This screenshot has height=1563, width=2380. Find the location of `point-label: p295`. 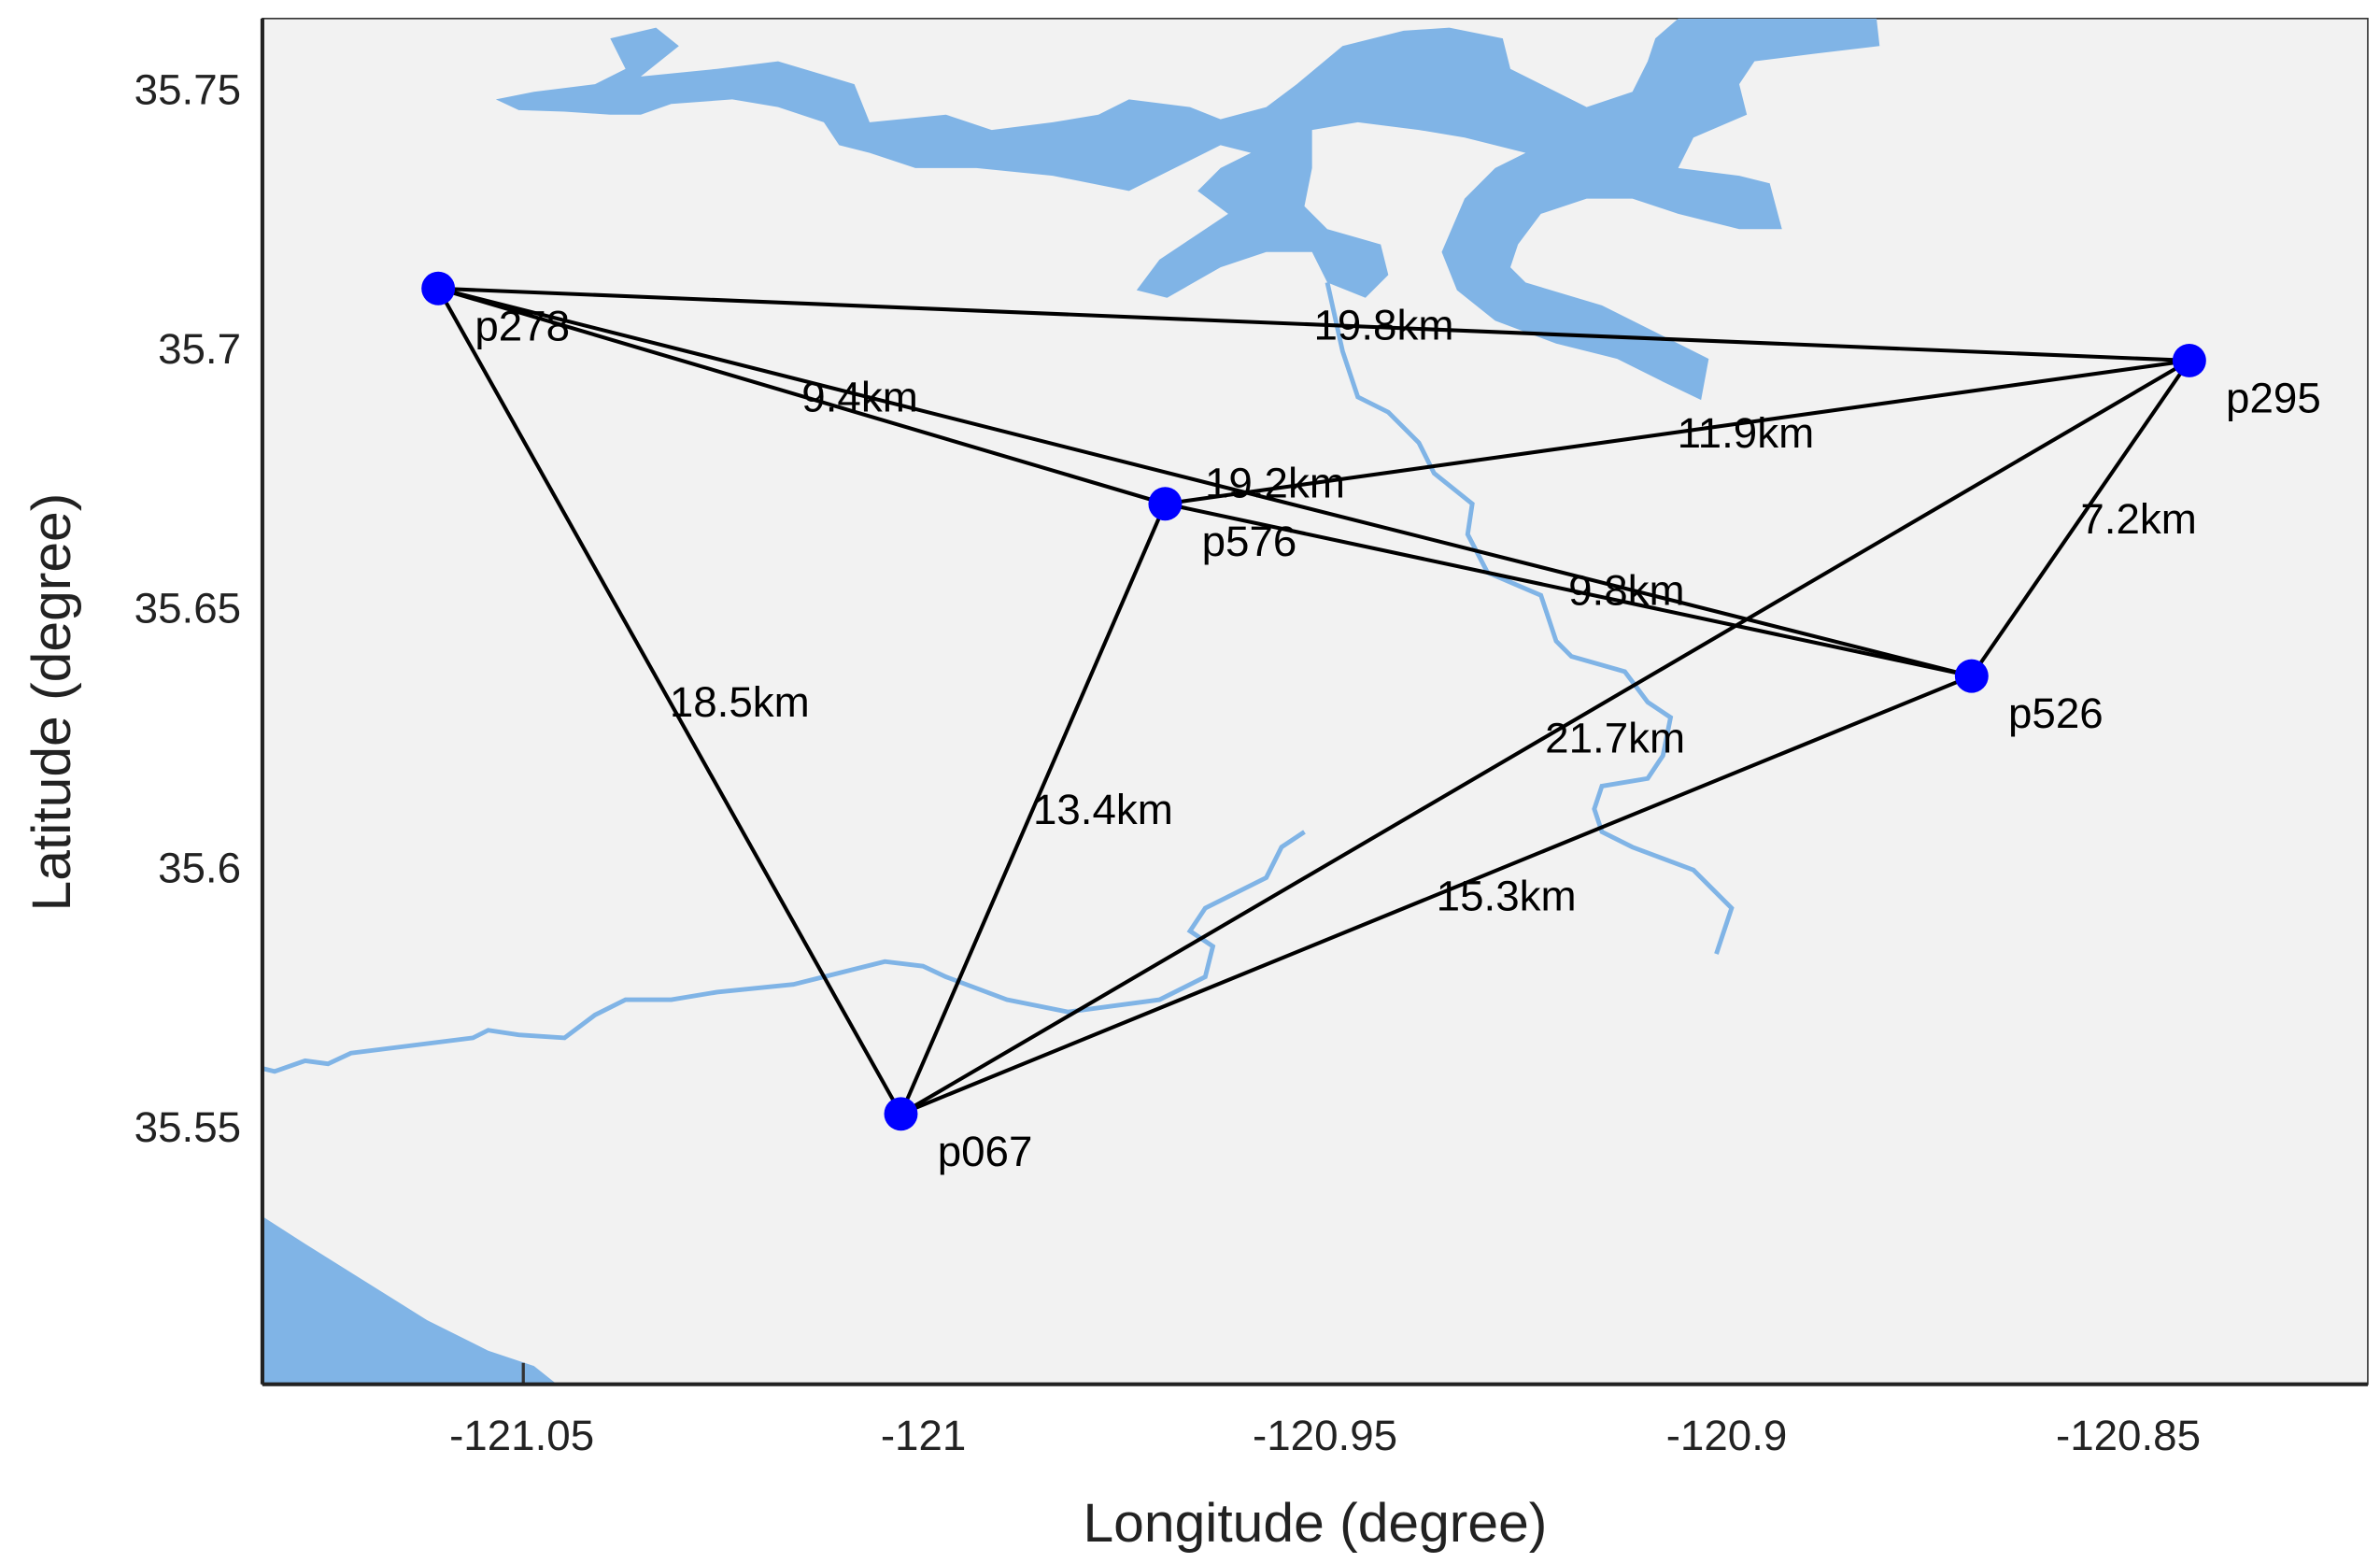

point-label: p295 is located at coordinates (2273, 397).